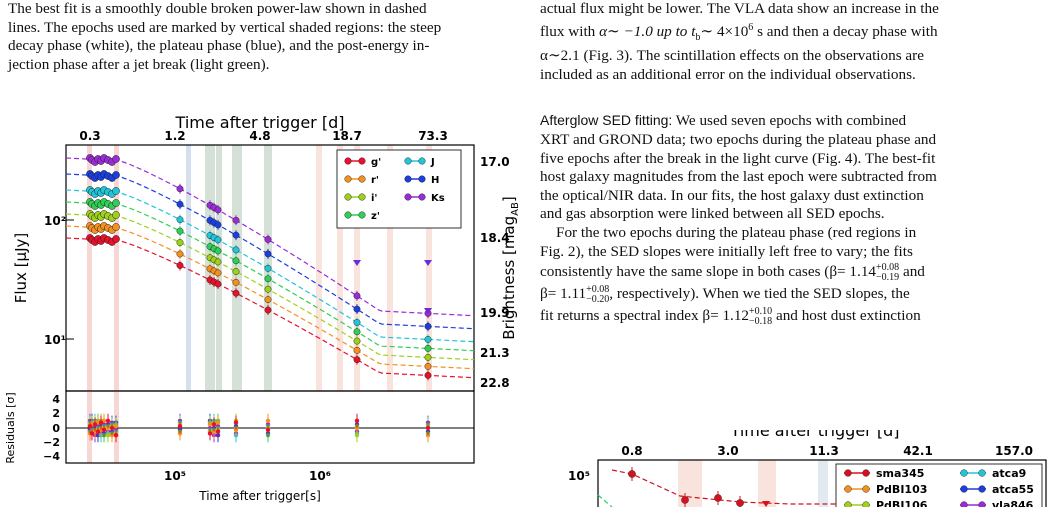 This screenshot has width=1058, height=508. I want to click on text-run: fit returns a spectral index β= 1.12, so click(645, 316).